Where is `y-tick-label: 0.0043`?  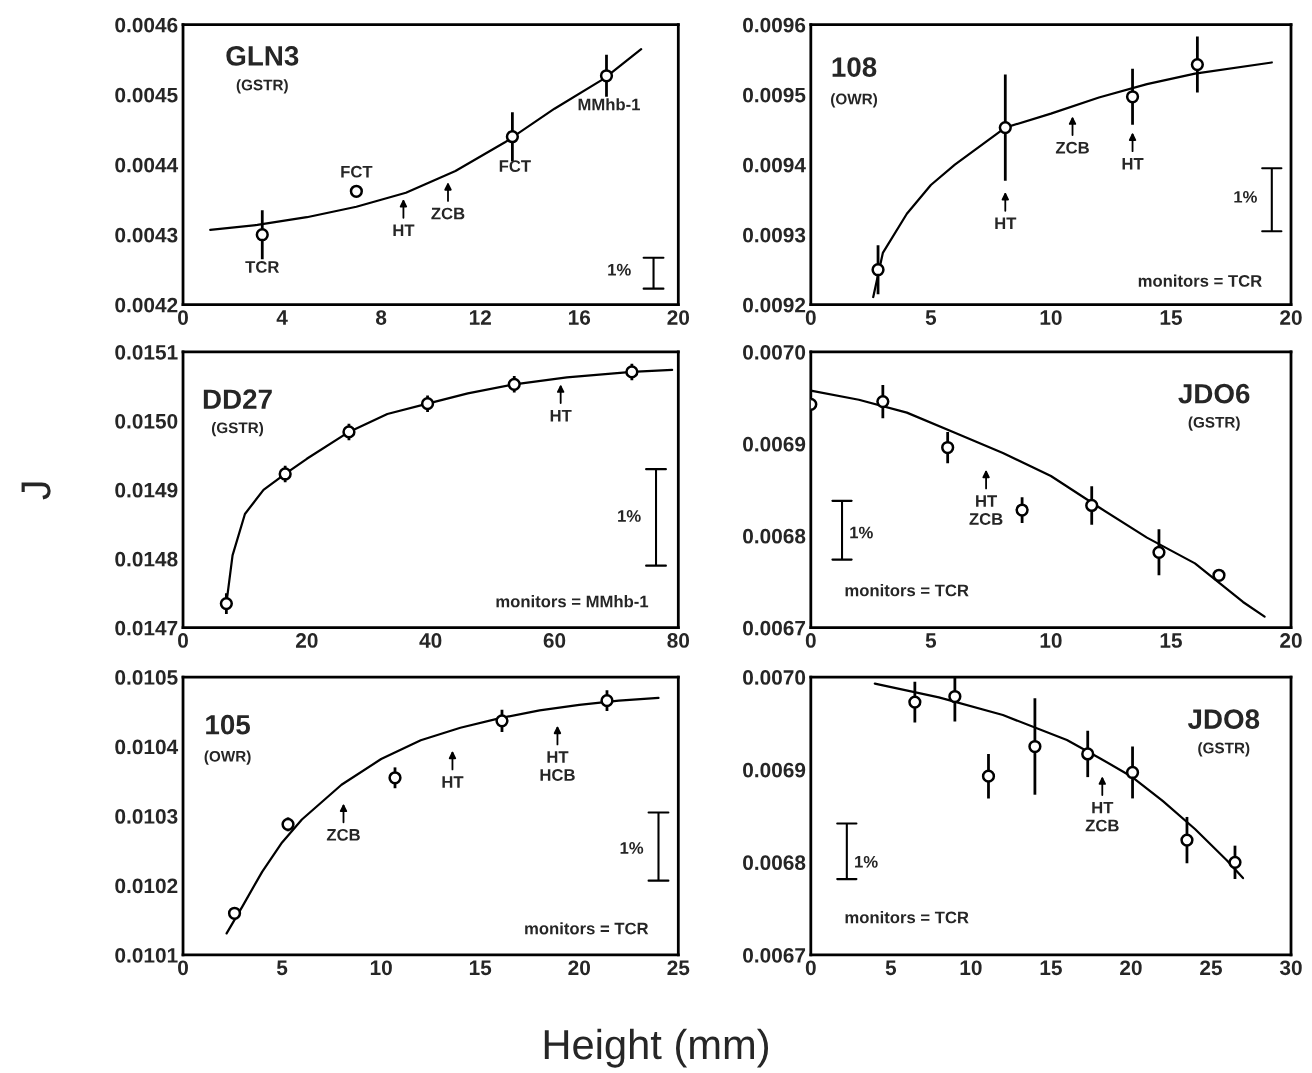 y-tick-label: 0.0043 is located at coordinates (146, 235).